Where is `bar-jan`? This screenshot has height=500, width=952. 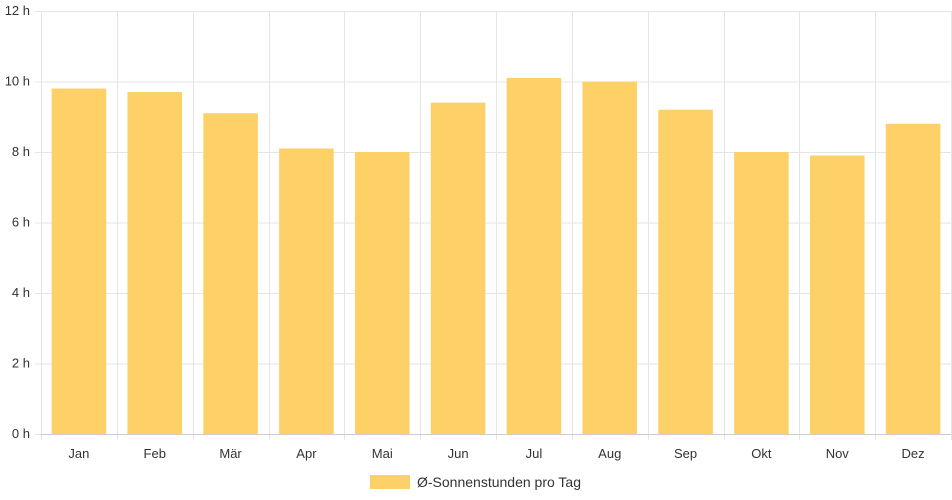 bar-jan is located at coordinates (79, 261).